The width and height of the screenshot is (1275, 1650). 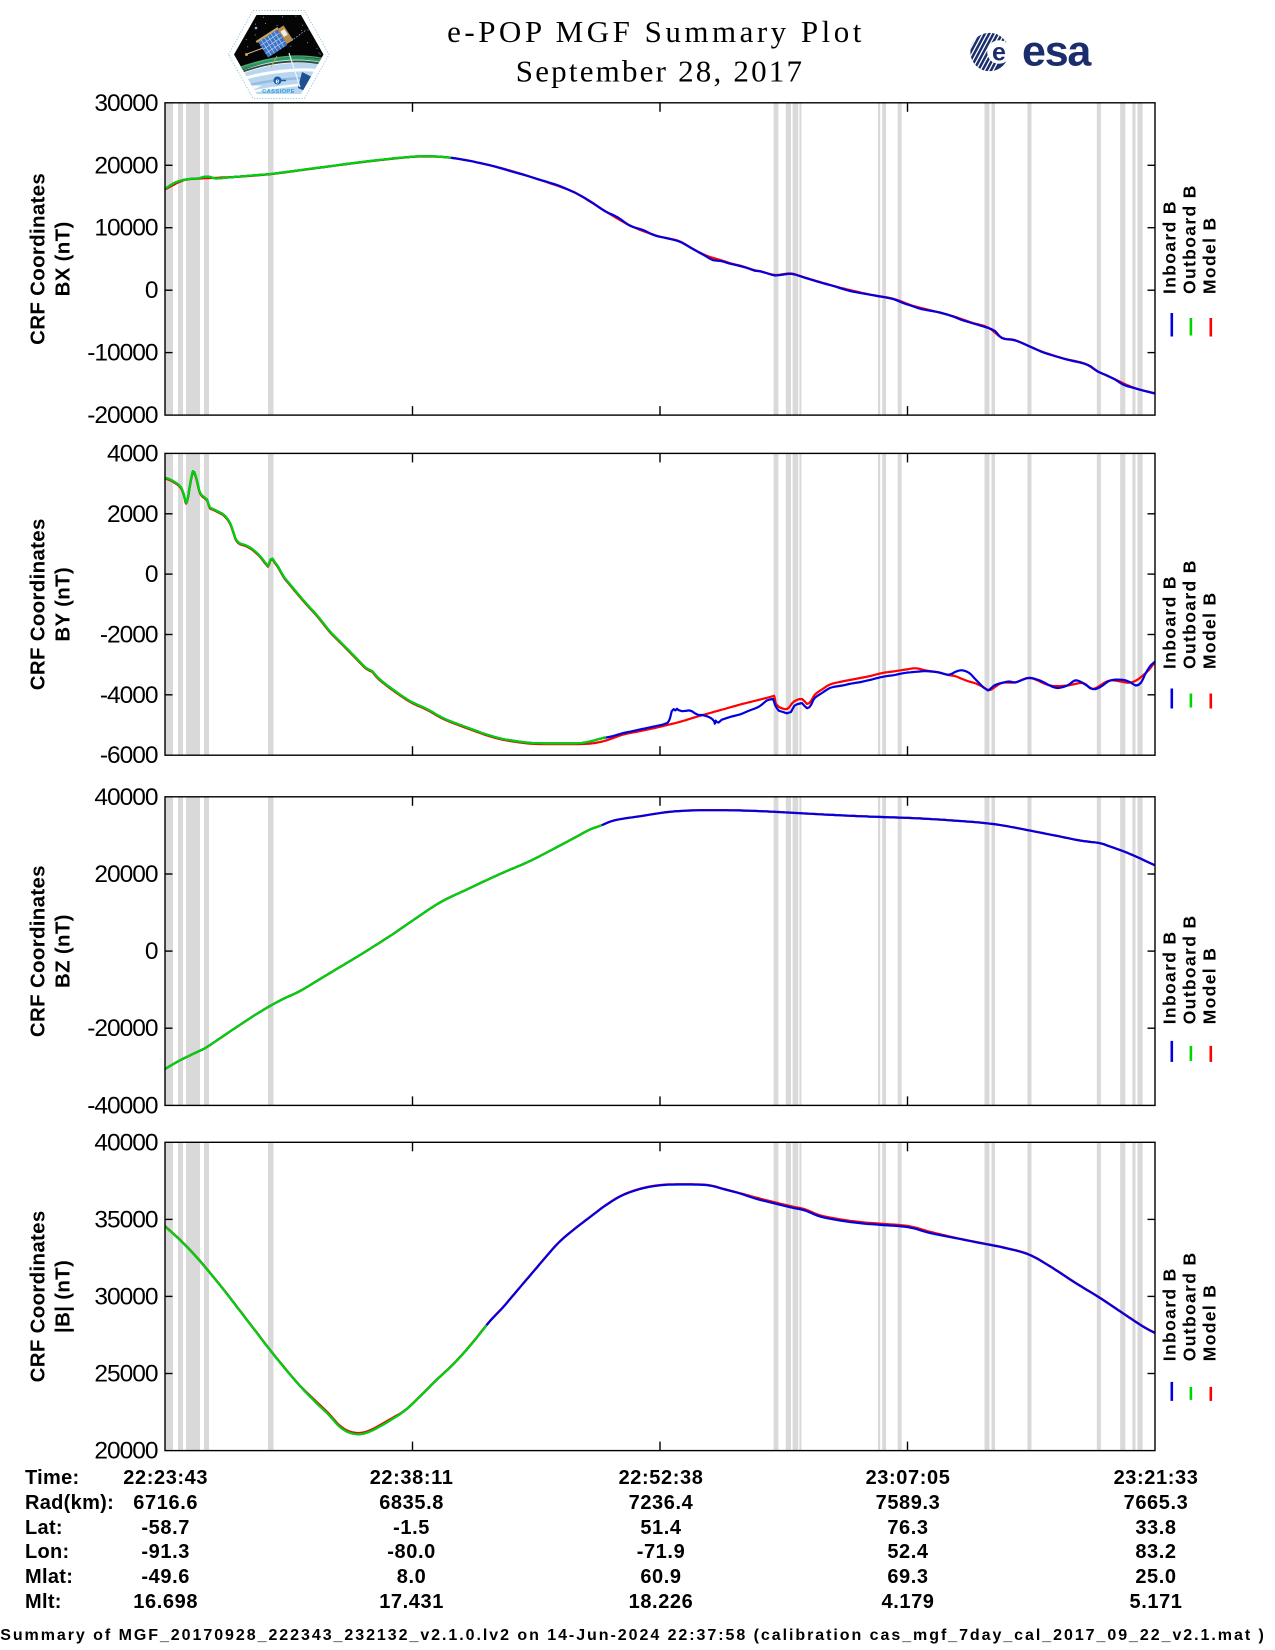 What do you see at coordinates (132, 514) in the screenshot?
I see `svg-text: 2000` at bounding box center [132, 514].